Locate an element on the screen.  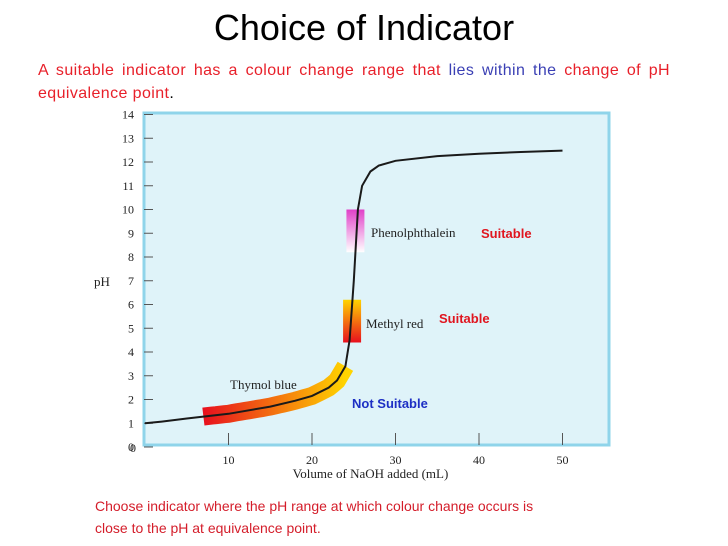
methyl-red-band is located at coordinates (352, 321).